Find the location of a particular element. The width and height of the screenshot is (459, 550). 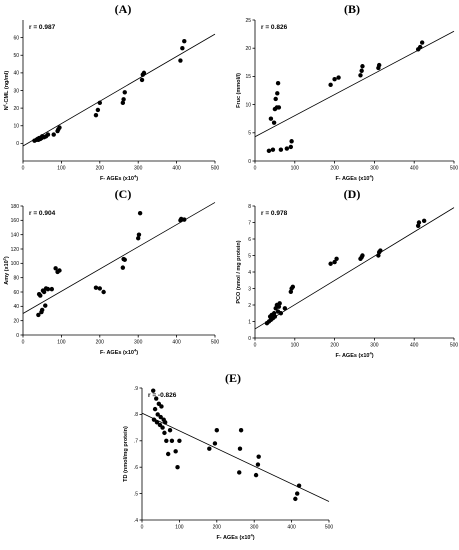

correlation-annotation: r = 0.978 is located at coordinates (274, 213).